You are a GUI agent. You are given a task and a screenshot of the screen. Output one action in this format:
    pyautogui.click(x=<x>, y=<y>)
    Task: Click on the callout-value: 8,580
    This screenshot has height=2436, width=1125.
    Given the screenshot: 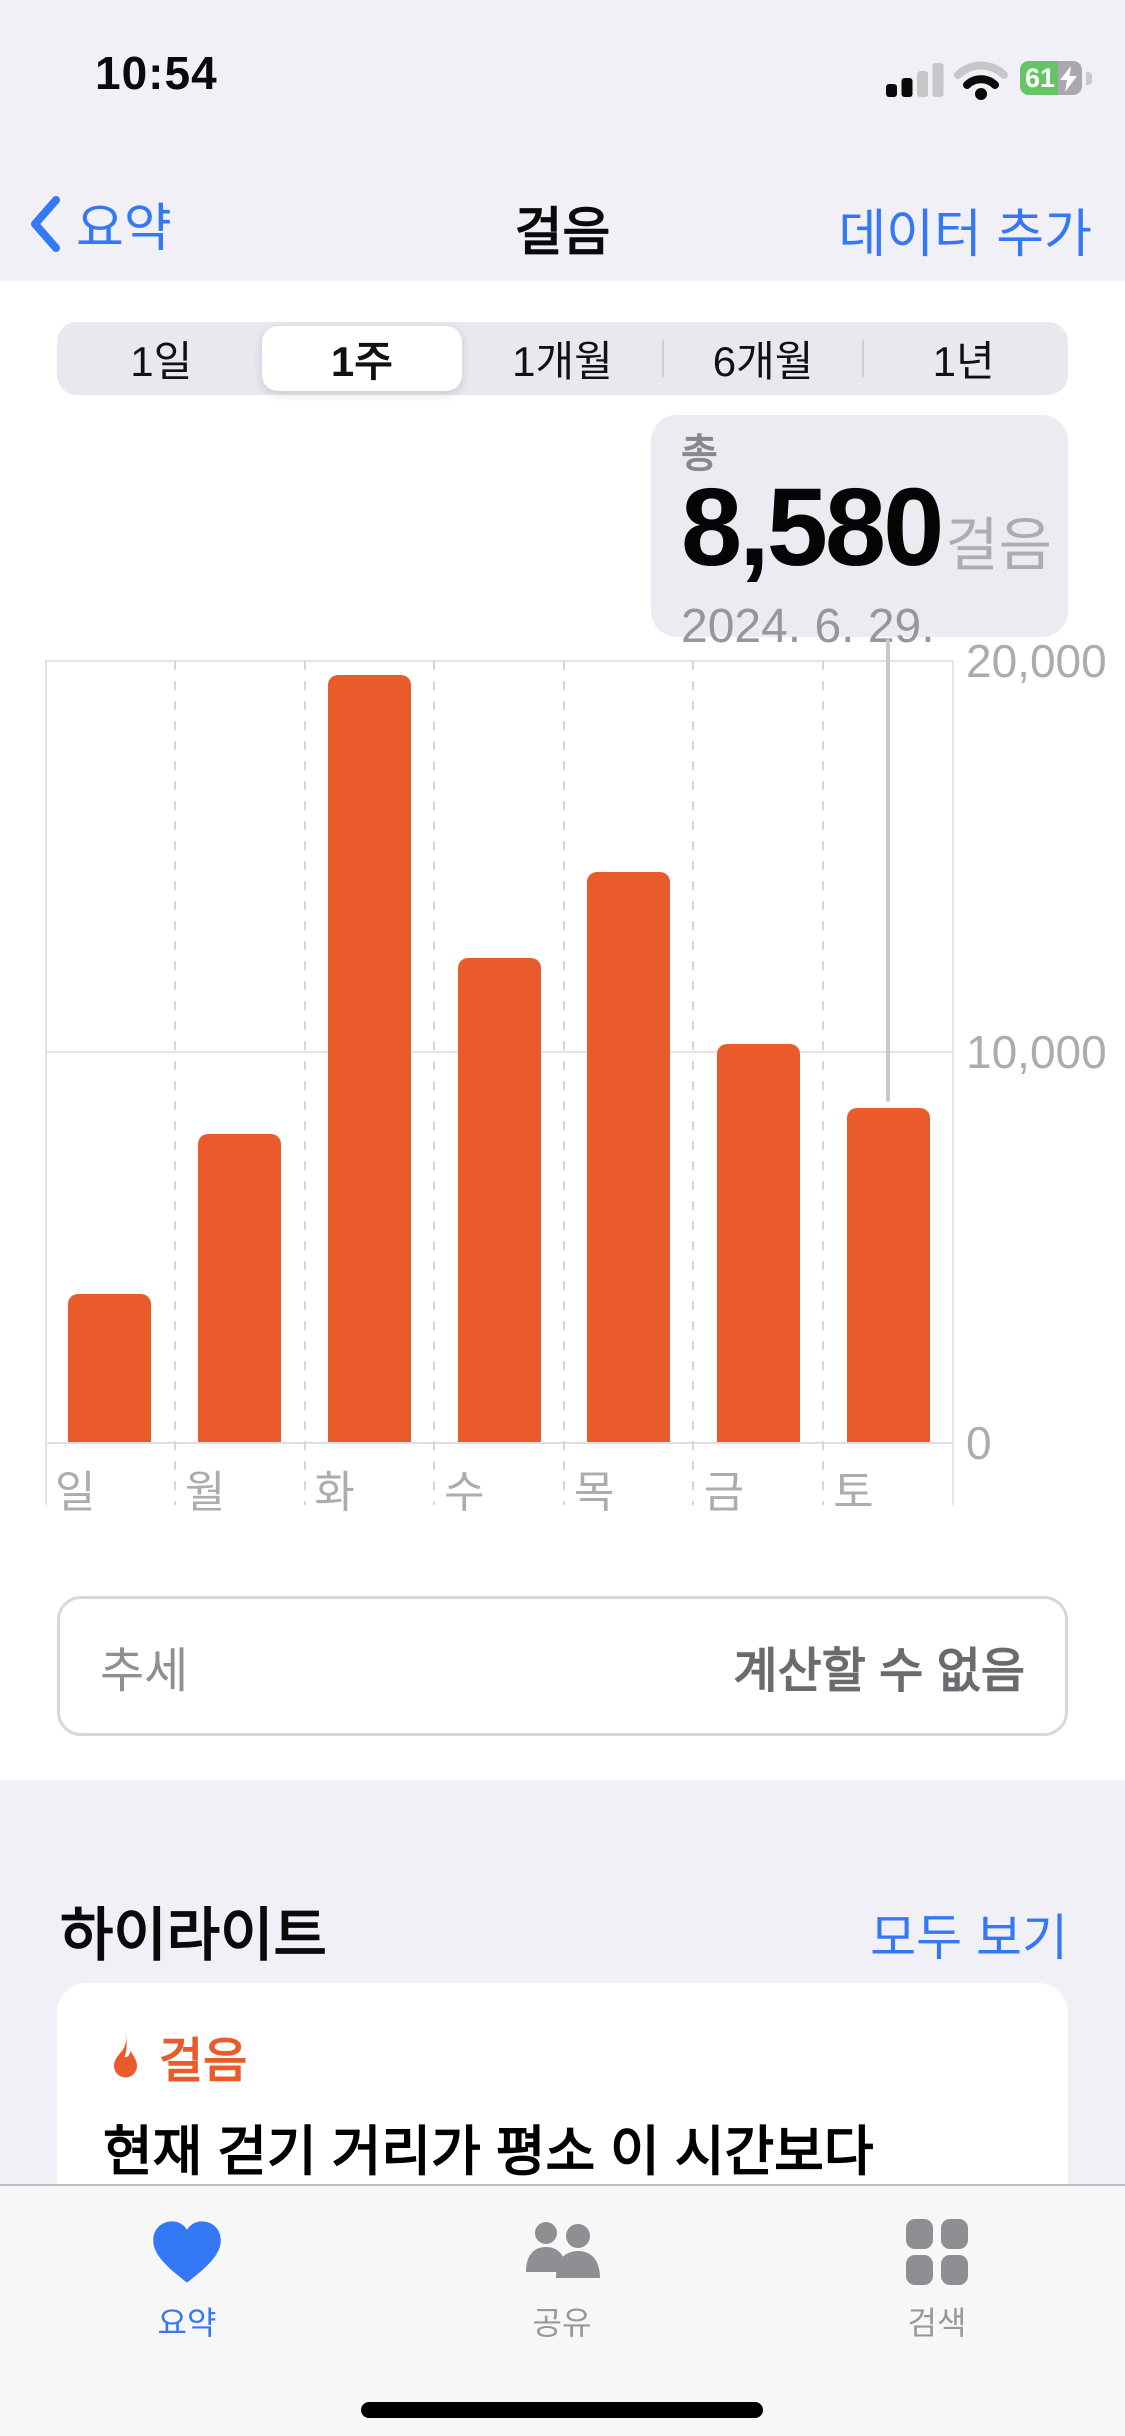 What is the action you would take?
    pyautogui.click(x=812, y=527)
    